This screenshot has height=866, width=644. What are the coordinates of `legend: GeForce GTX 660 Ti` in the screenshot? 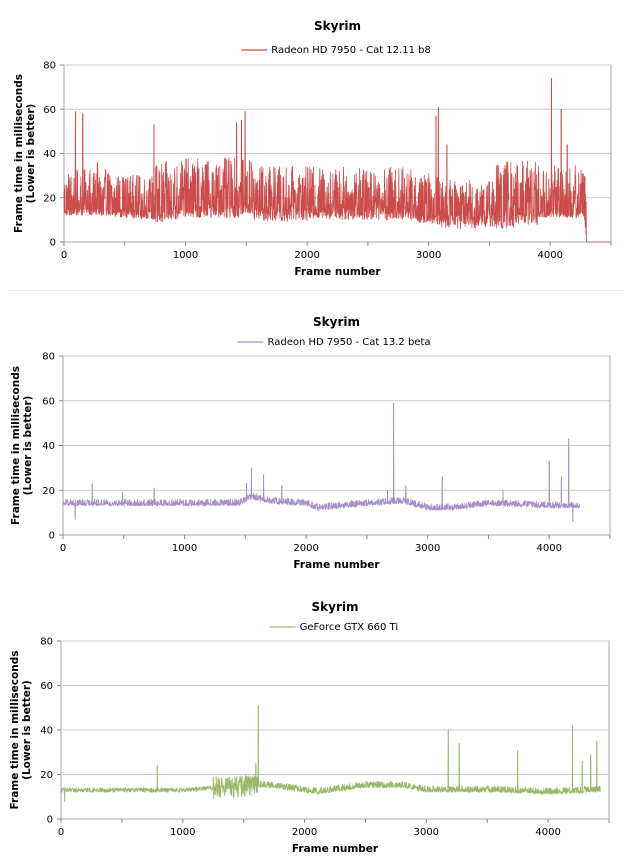 It's located at (334, 627).